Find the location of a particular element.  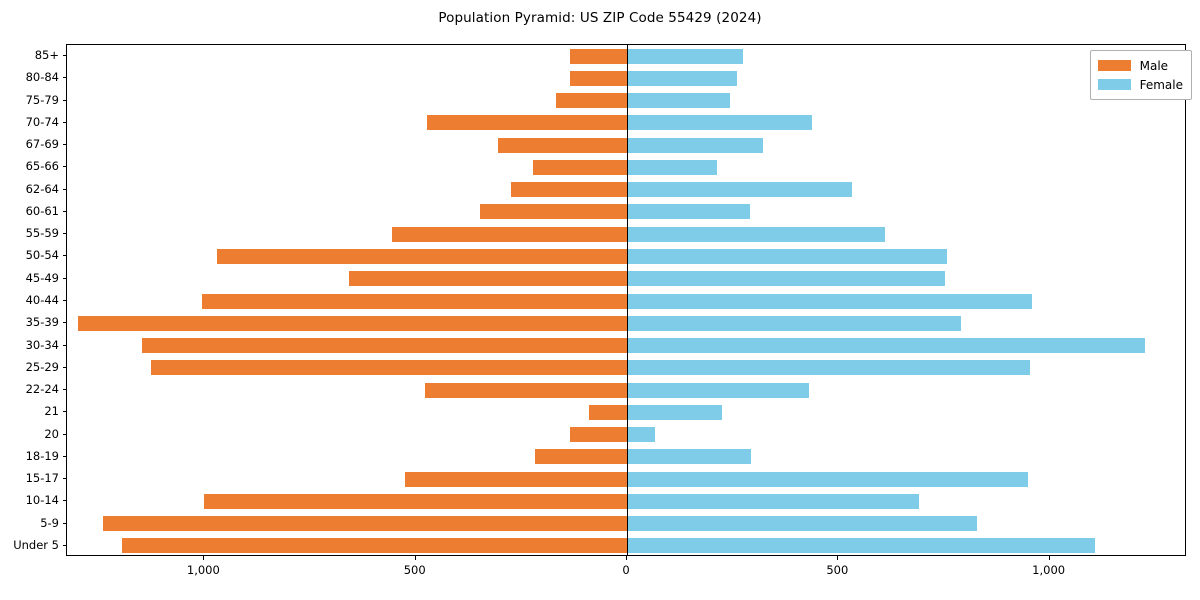

y-axis-tick-label: 62-64 is located at coordinates (42, 188).